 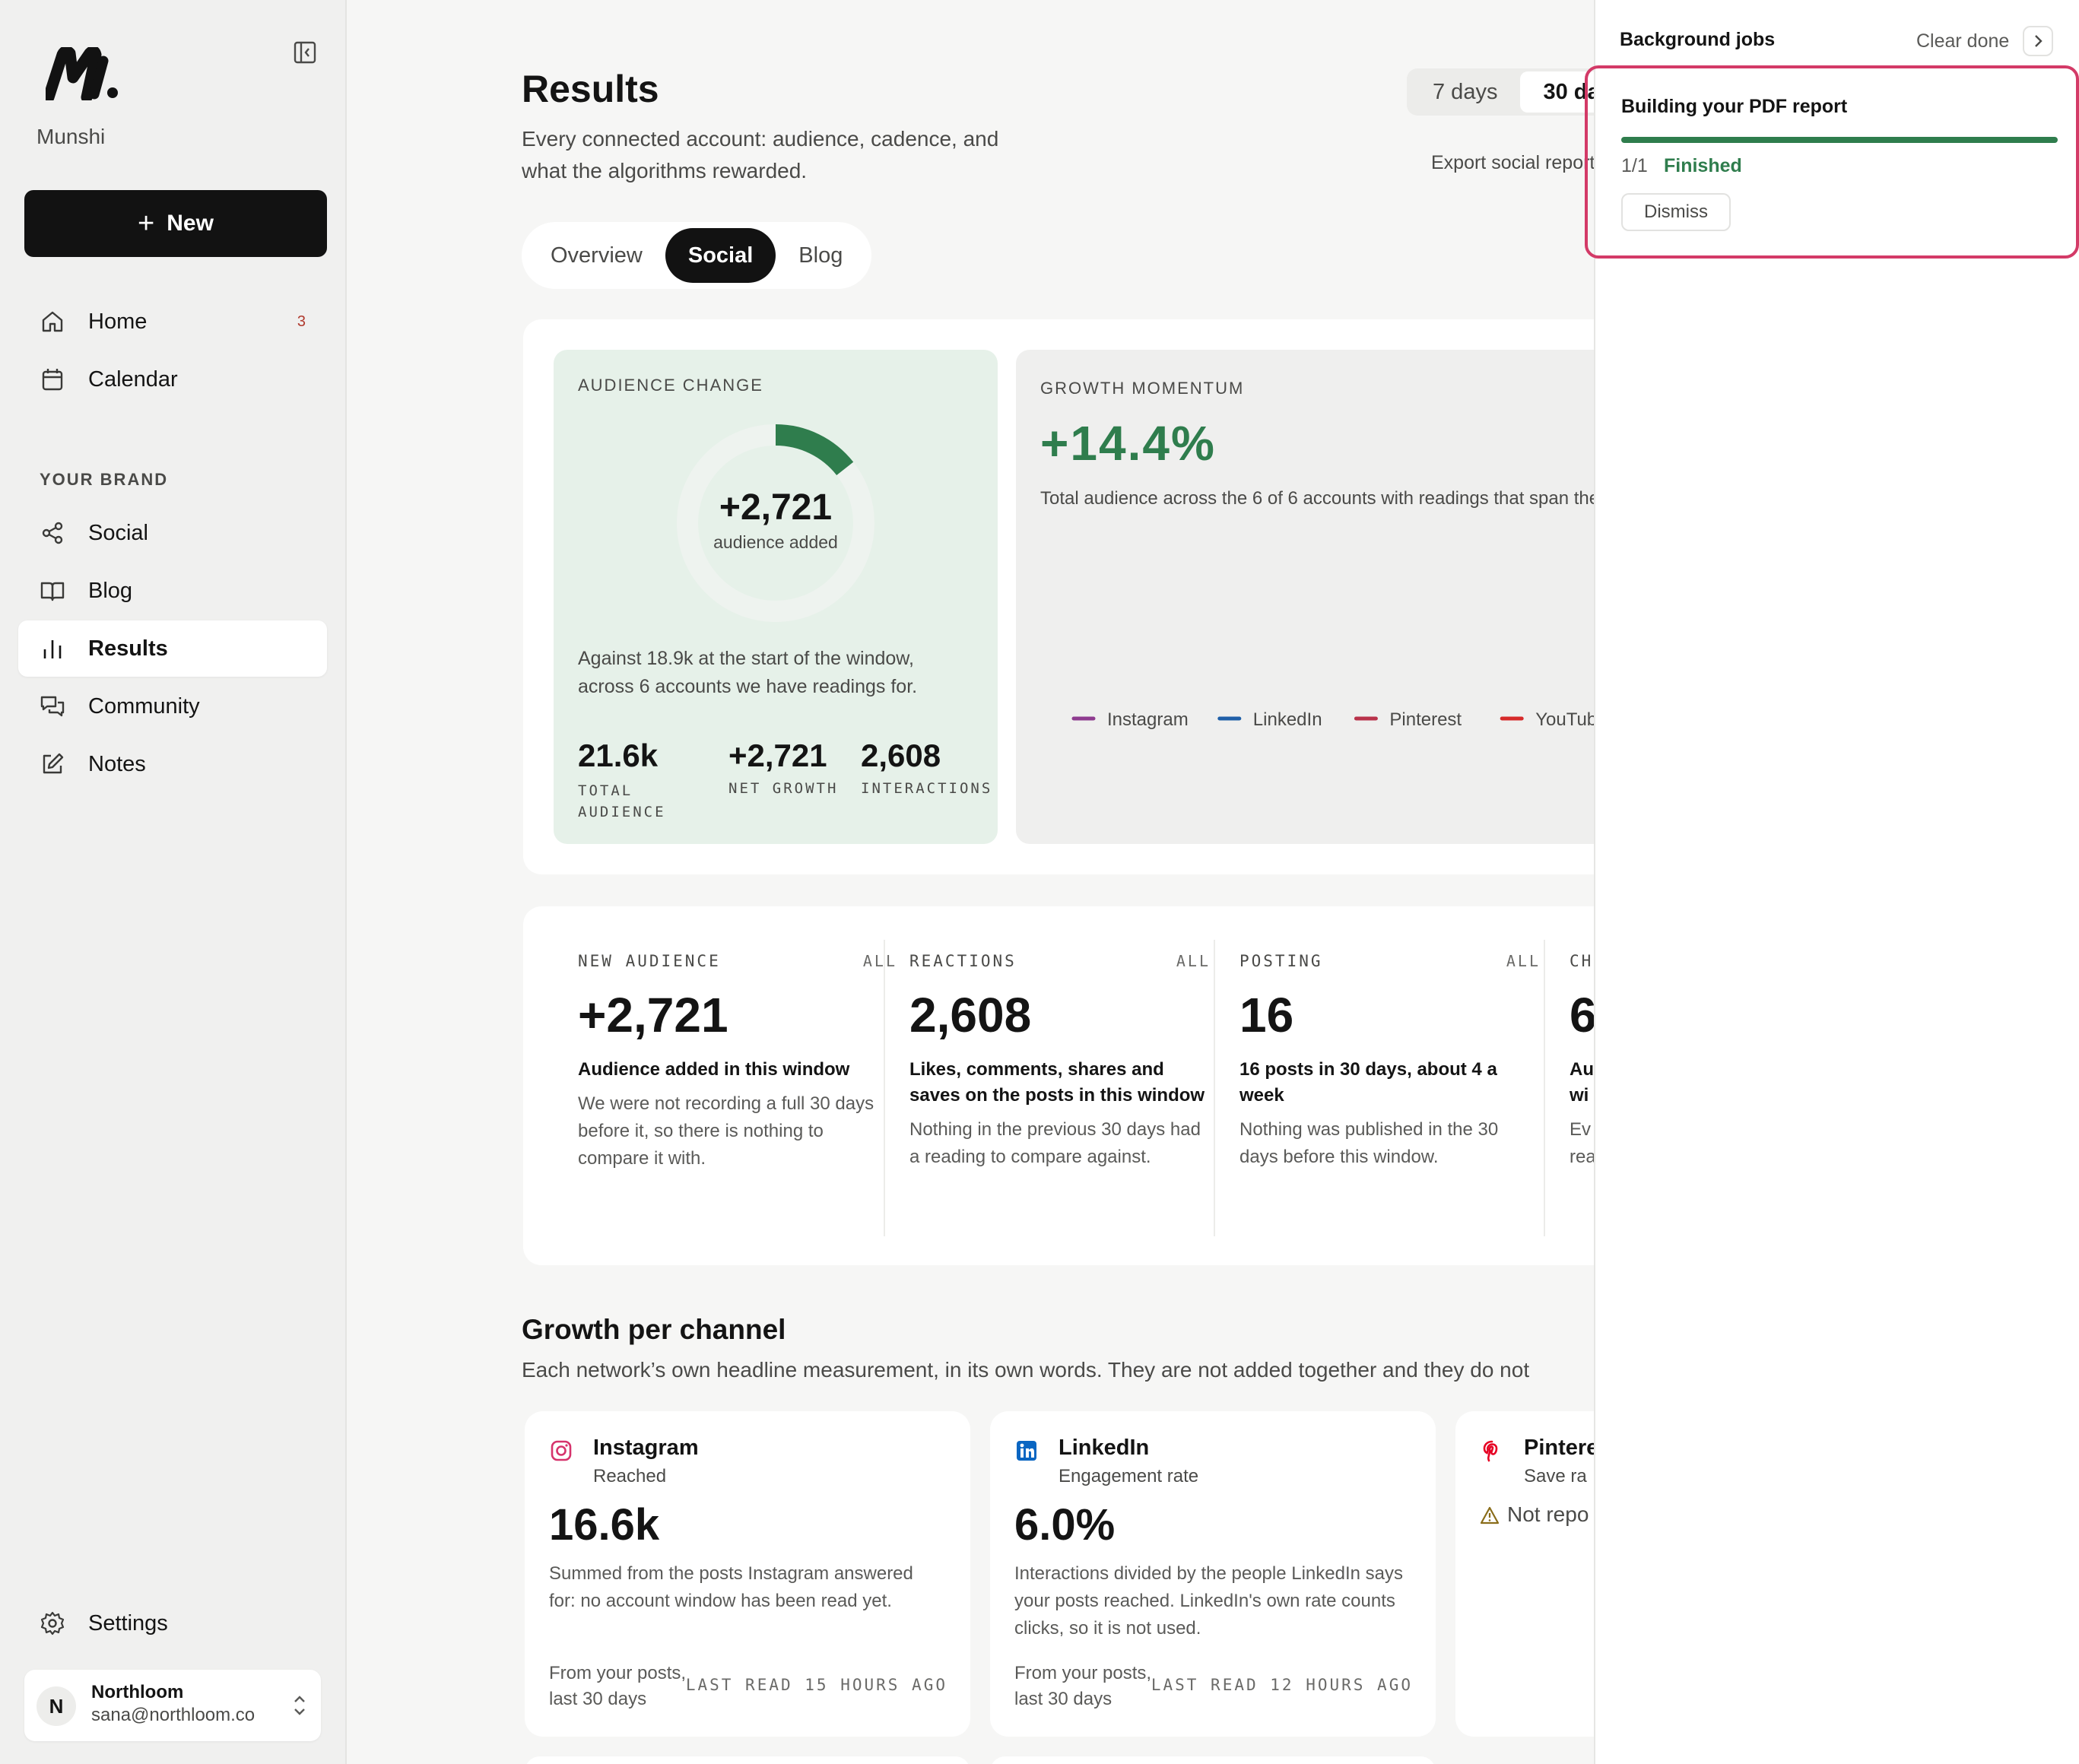 I want to click on channel-value: 6.0%, so click(x=1065, y=1525).